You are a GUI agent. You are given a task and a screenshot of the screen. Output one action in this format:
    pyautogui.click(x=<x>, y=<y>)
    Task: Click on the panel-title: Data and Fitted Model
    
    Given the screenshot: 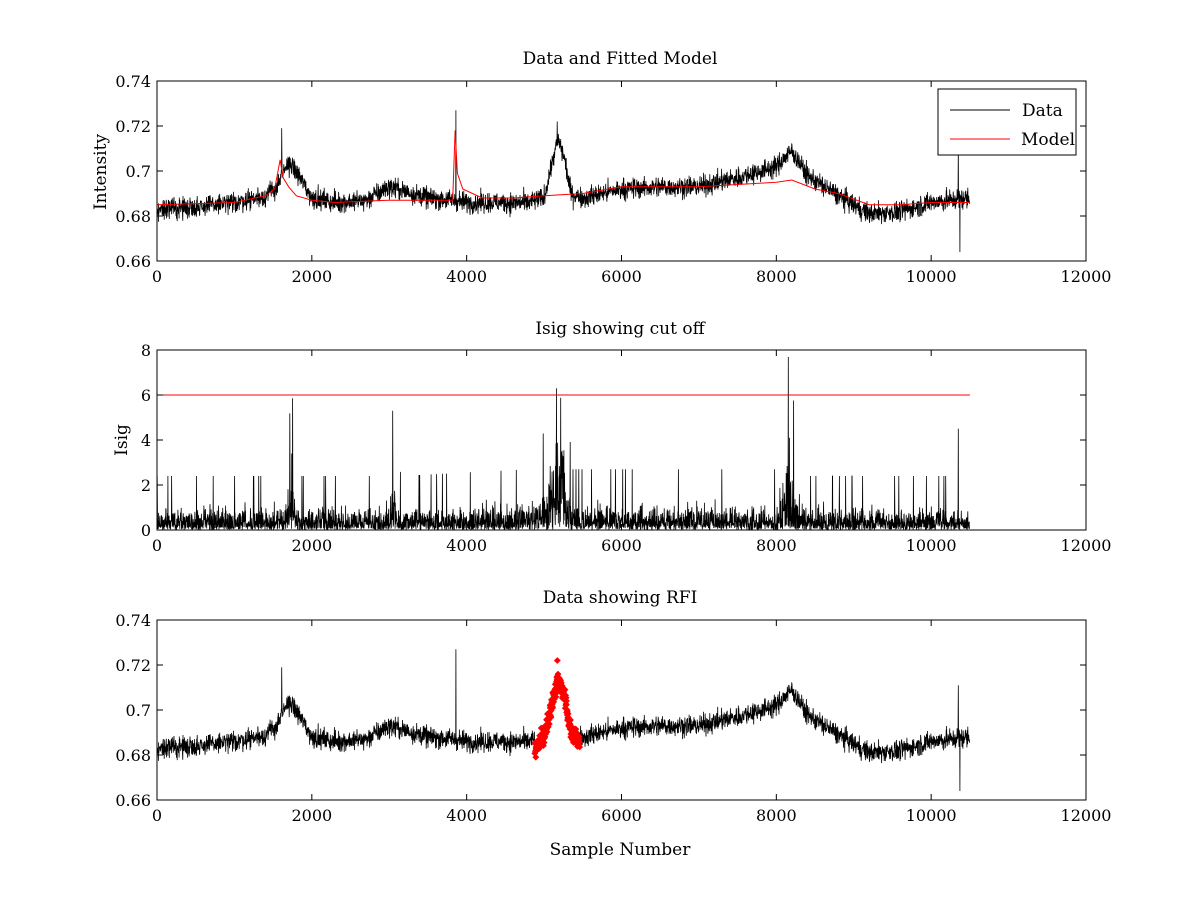 What is the action you would take?
    pyautogui.click(x=620, y=59)
    